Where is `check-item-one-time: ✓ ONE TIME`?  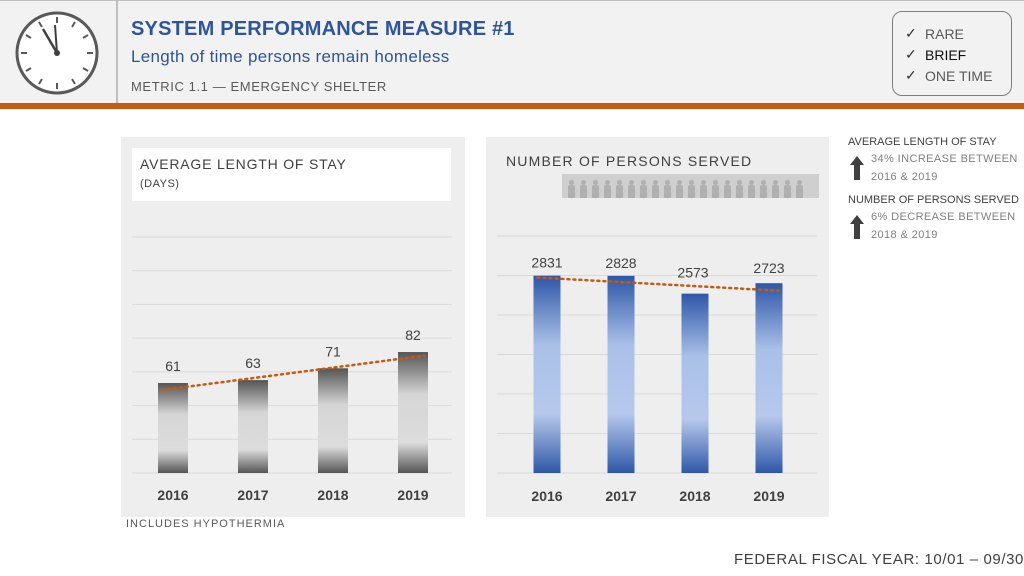
check-item-one-time: ✓ ONE TIME is located at coordinates (948, 75).